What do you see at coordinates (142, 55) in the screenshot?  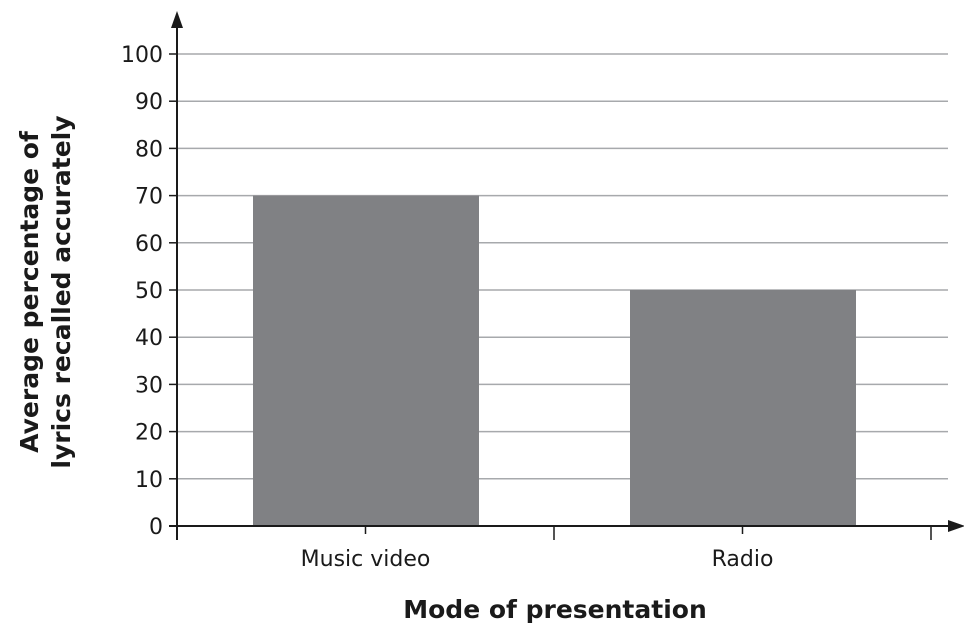 I see `y-tick-label: 100` at bounding box center [142, 55].